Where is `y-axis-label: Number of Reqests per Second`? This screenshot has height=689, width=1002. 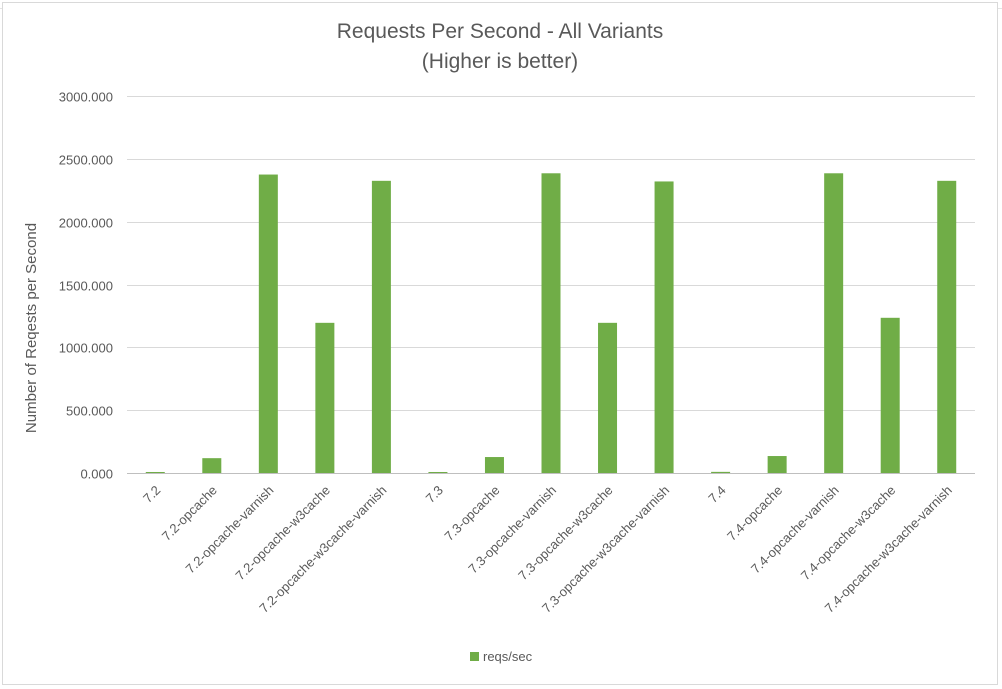
y-axis-label: Number of Reqests per Second is located at coordinates (31, 328).